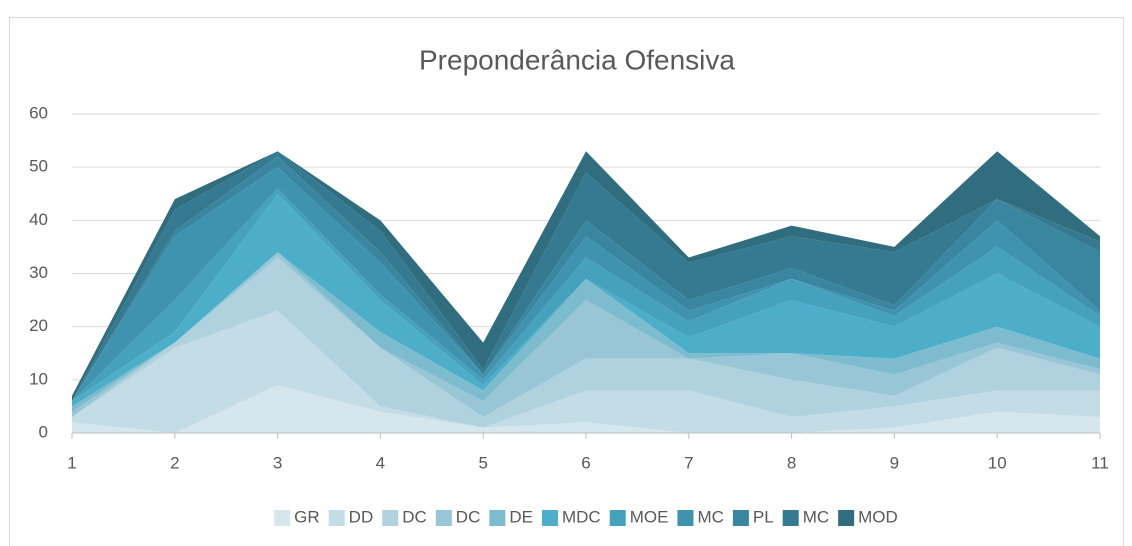 The image size is (1132, 546). I want to click on x-tick-label: 3, so click(277, 462).